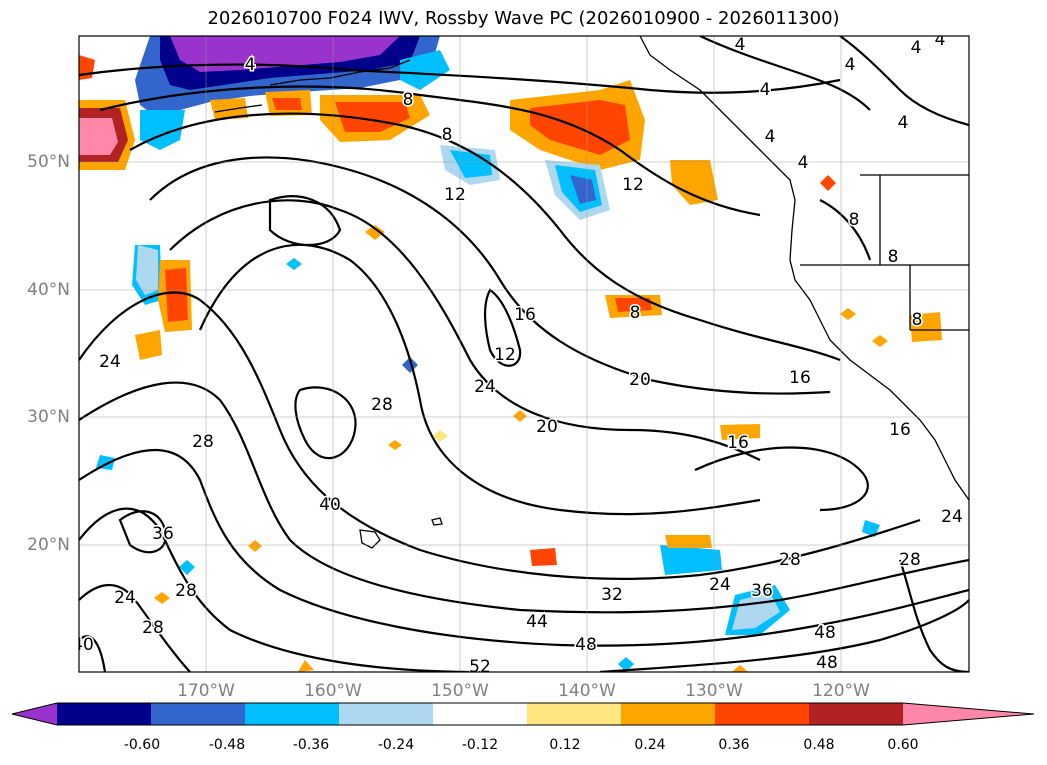 This screenshot has width=1047, height=765. Describe the element at coordinates (311, 745) in the screenshot. I see `colorbar-tick-label: -0.36` at that location.